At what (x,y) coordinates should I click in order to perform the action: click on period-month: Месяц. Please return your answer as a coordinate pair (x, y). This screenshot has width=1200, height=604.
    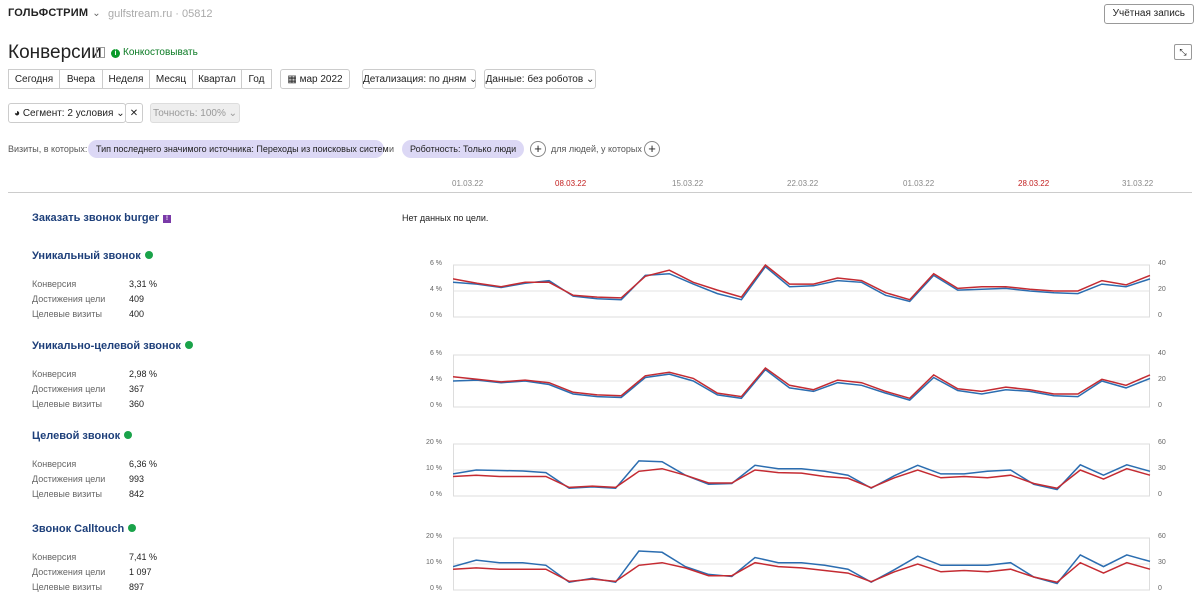
    Looking at the image, I should click on (171, 79).